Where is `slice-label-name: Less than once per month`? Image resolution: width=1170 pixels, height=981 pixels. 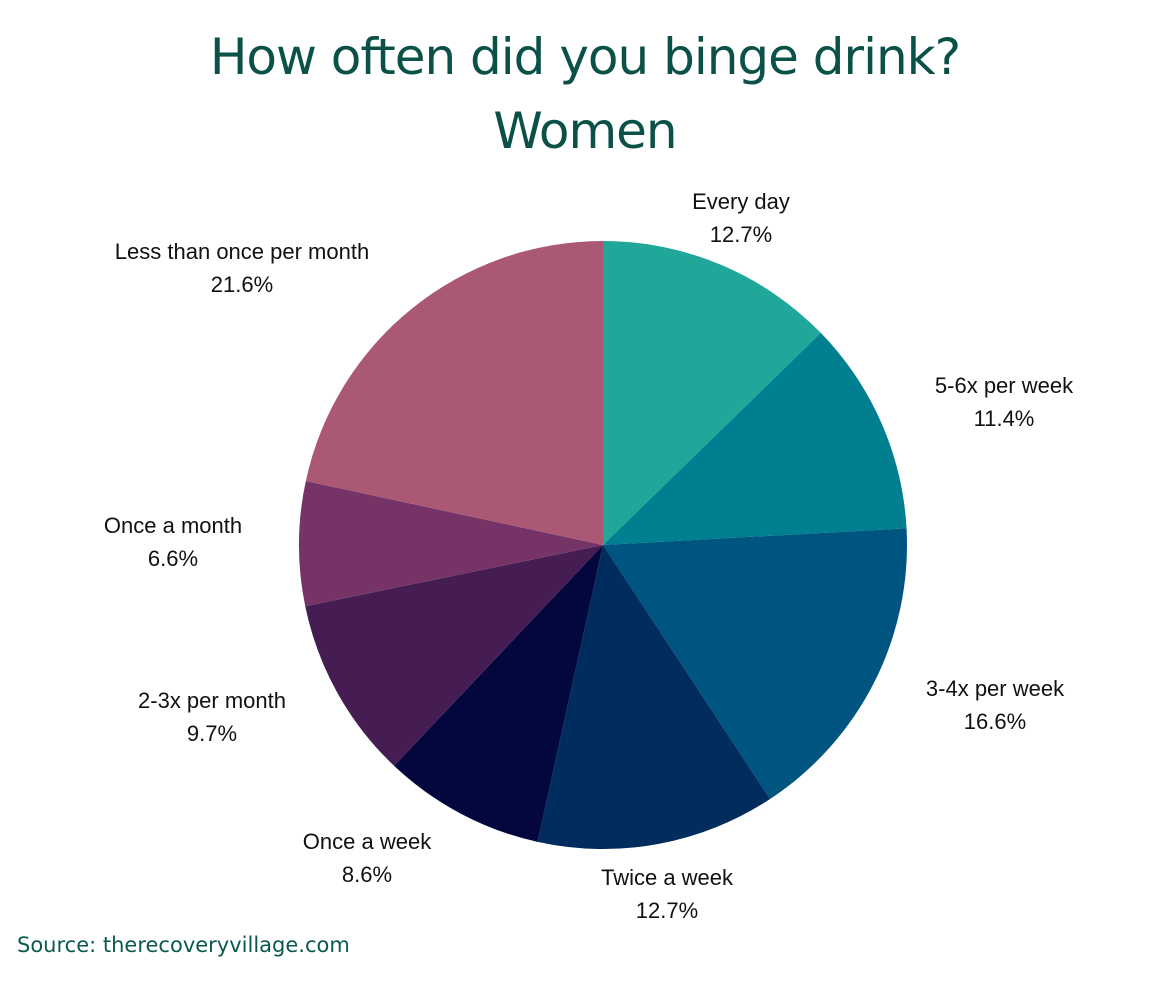 slice-label-name: Less than once per month is located at coordinates (242, 251).